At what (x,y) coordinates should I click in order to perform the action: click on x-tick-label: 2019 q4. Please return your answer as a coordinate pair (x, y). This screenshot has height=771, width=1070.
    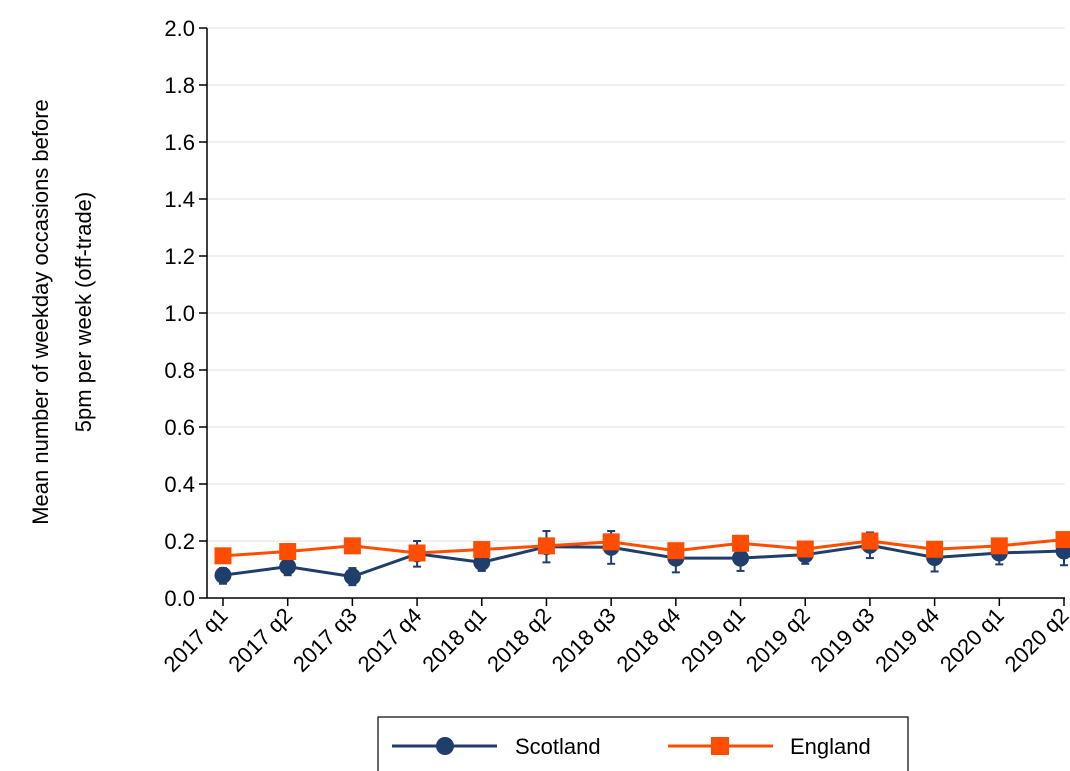
    Looking at the image, I should click on (907, 640).